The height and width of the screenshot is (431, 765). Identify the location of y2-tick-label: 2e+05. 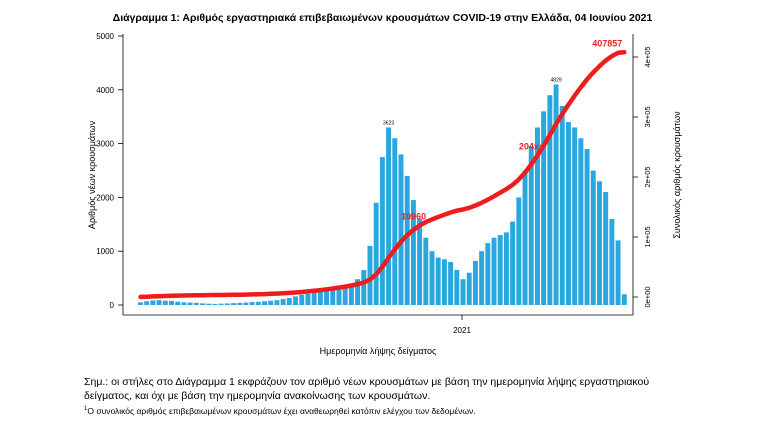
(647, 176).